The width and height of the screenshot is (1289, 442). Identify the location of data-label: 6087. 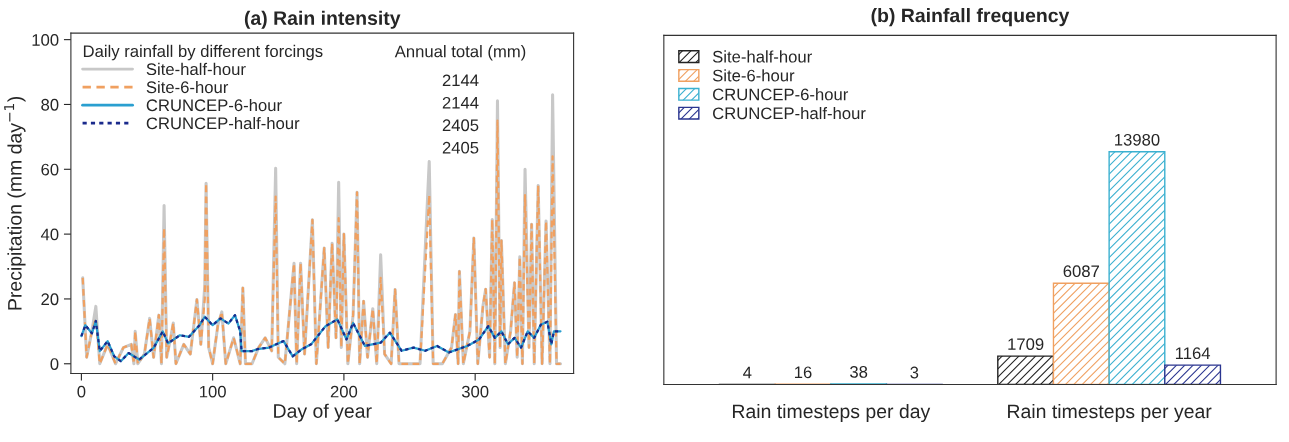
(1081, 271).